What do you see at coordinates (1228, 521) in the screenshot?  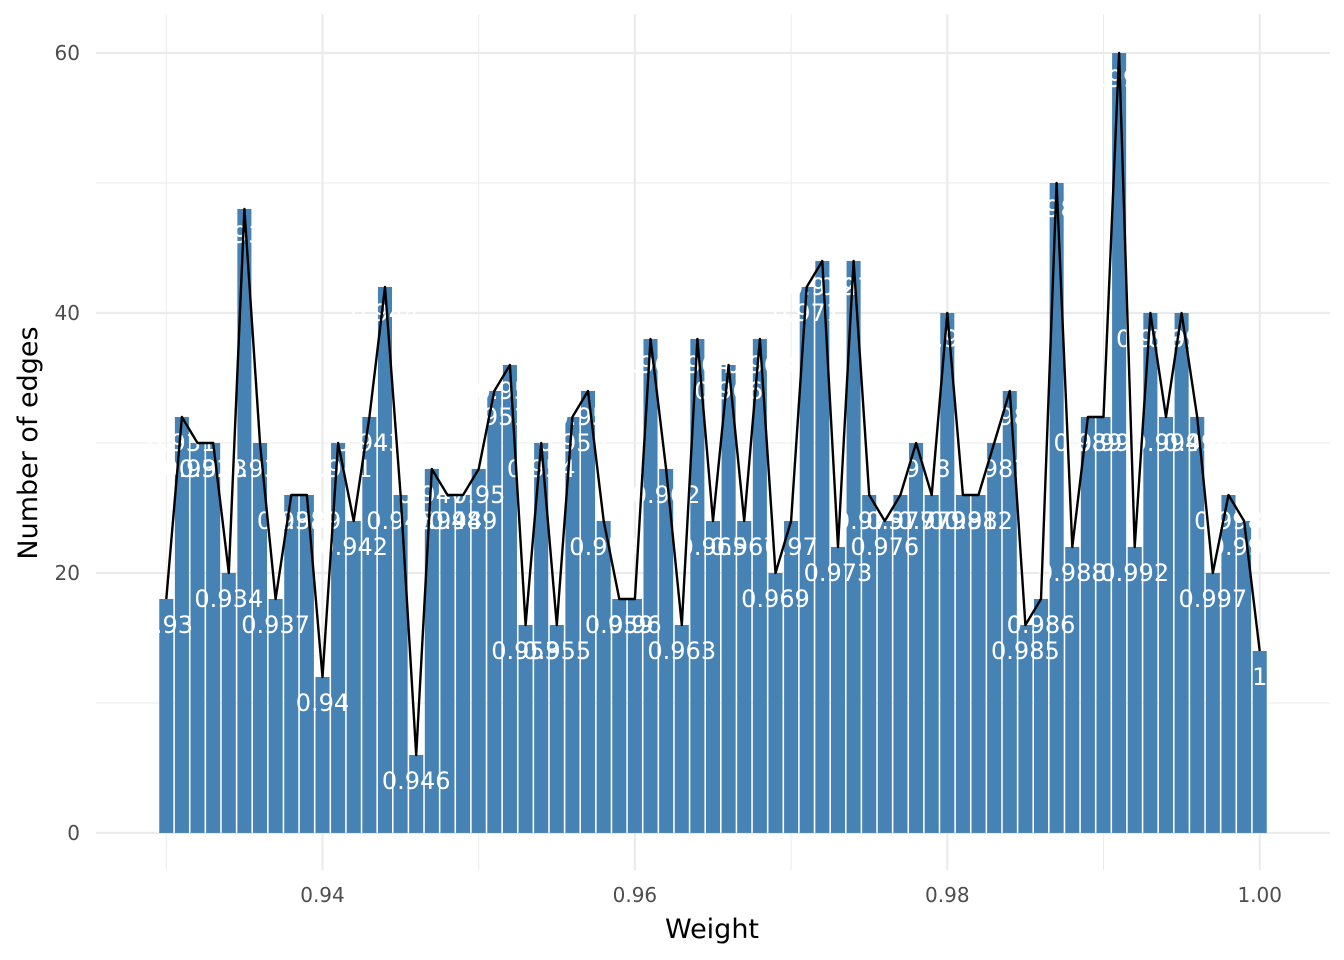 I see `bar-label: 0.998` at bounding box center [1228, 521].